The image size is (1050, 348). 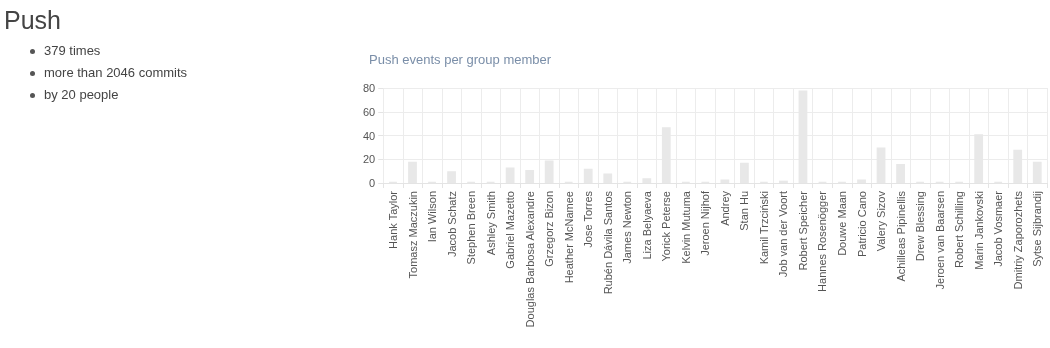 What do you see at coordinates (920, 226) in the screenshot?
I see `x-tick-label: Drew Blessing` at bounding box center [920, 226].